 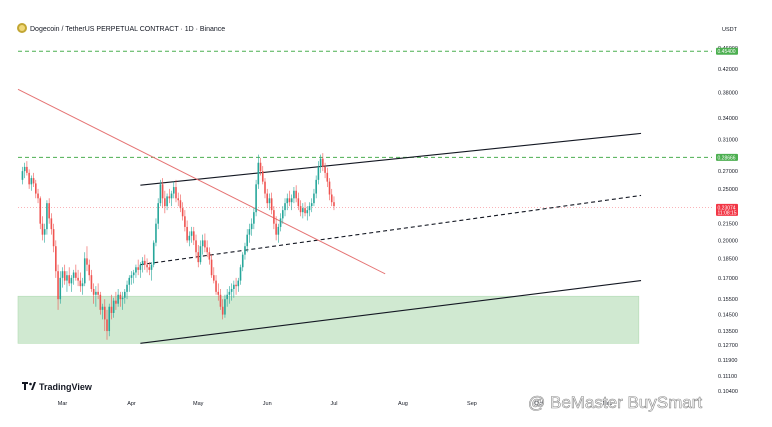 I want to click on watermark: @ BeMaster BuySmart, so click(x=615, y=402).